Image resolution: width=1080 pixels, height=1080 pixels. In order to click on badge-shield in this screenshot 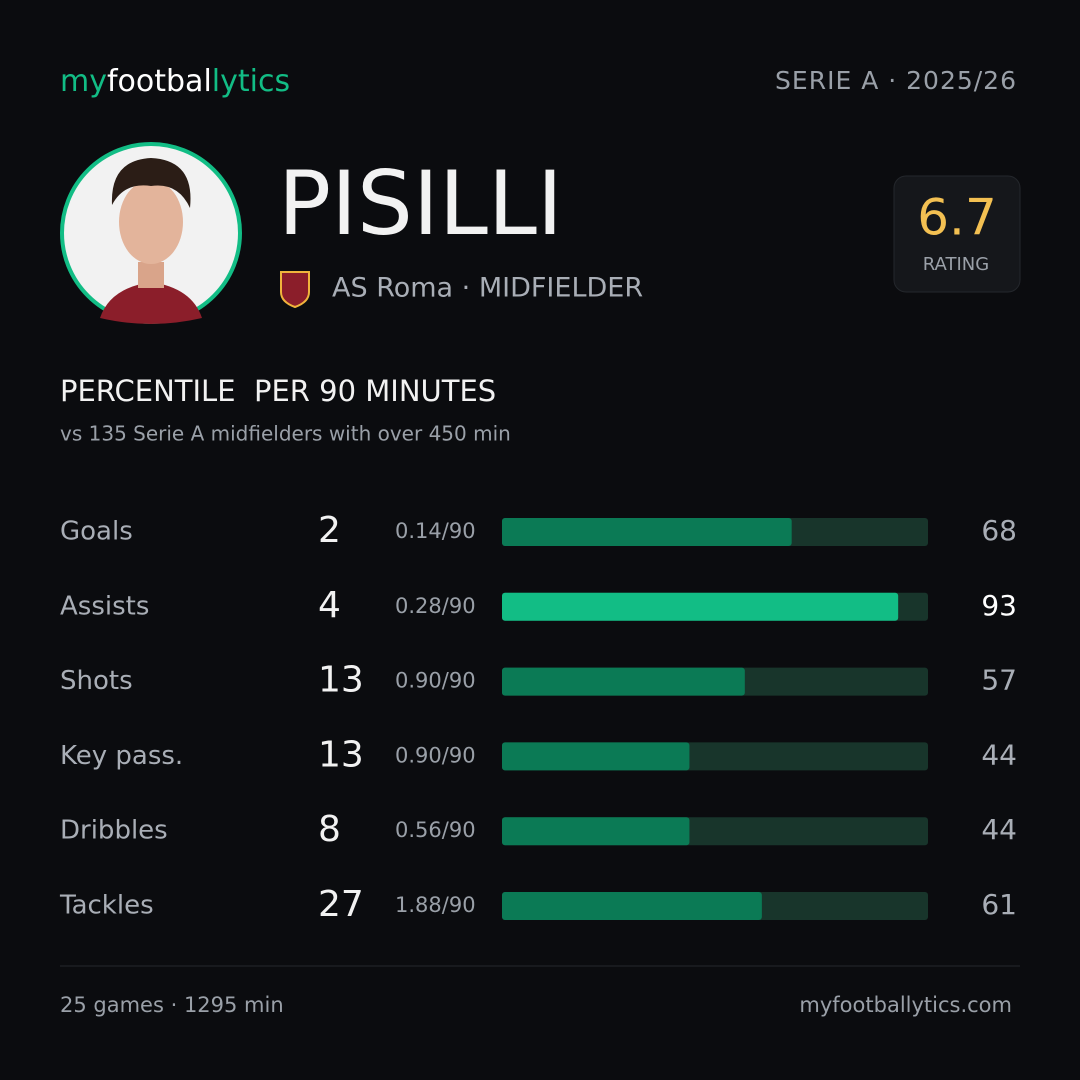, I will do `click(295, 290)`.